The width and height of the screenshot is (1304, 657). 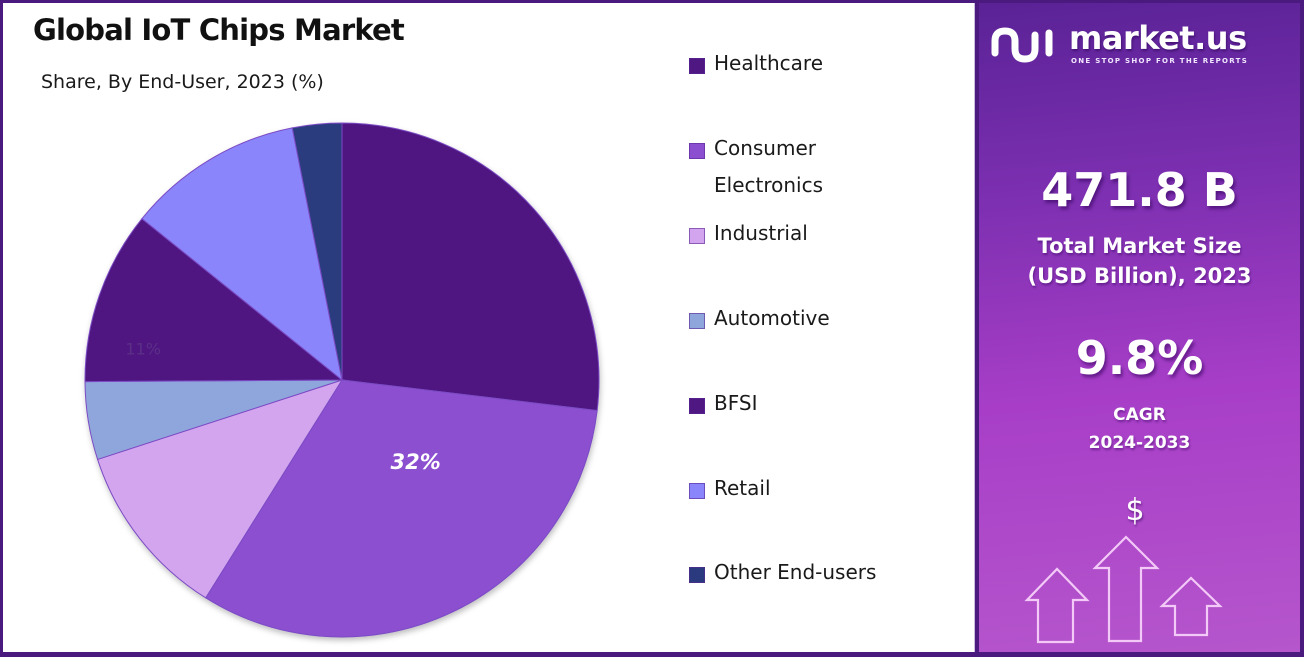 I want to click on legend-item-healthcare: Healthcare, so click(x=814, y=66).